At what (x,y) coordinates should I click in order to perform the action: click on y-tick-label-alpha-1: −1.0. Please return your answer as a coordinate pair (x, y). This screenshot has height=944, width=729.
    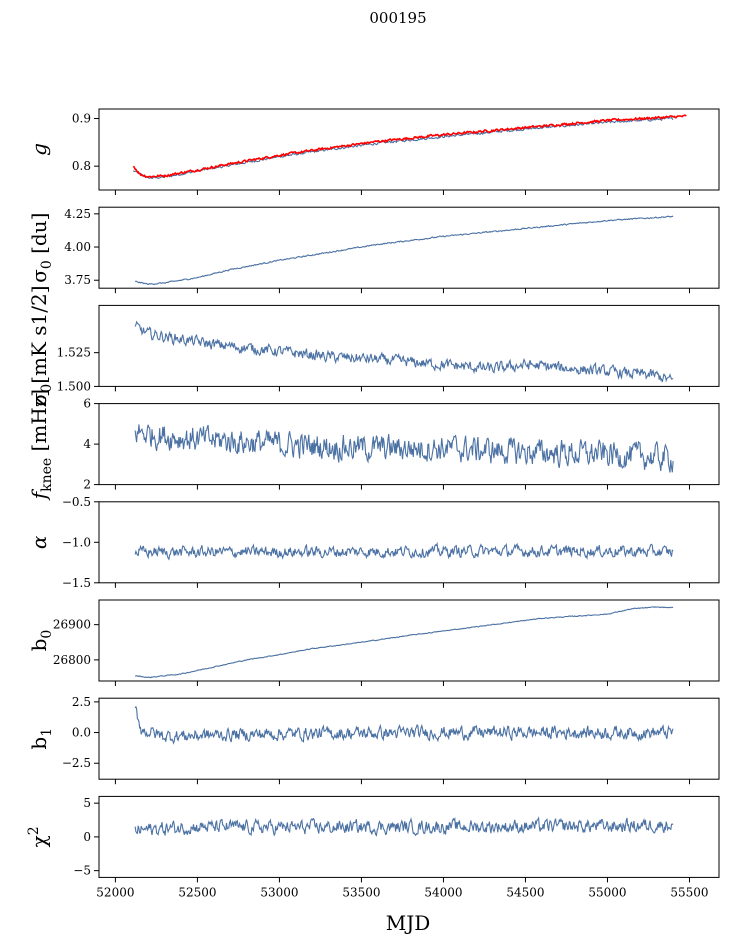
    Looking at the image, I should click on (76, 542).